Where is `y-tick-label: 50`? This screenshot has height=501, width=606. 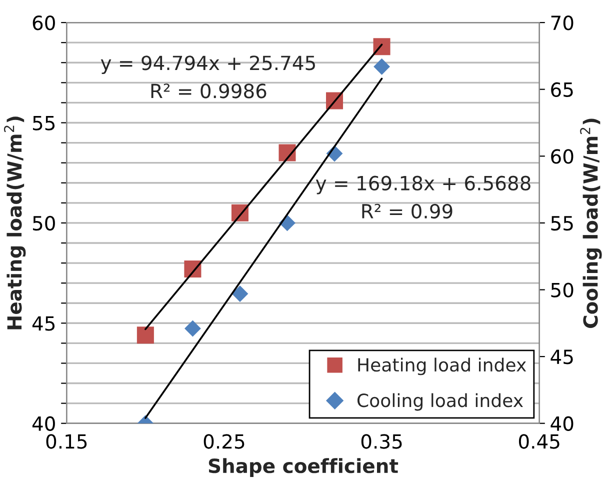 y-tick-label: 50 is located at coordinates (44, 223).